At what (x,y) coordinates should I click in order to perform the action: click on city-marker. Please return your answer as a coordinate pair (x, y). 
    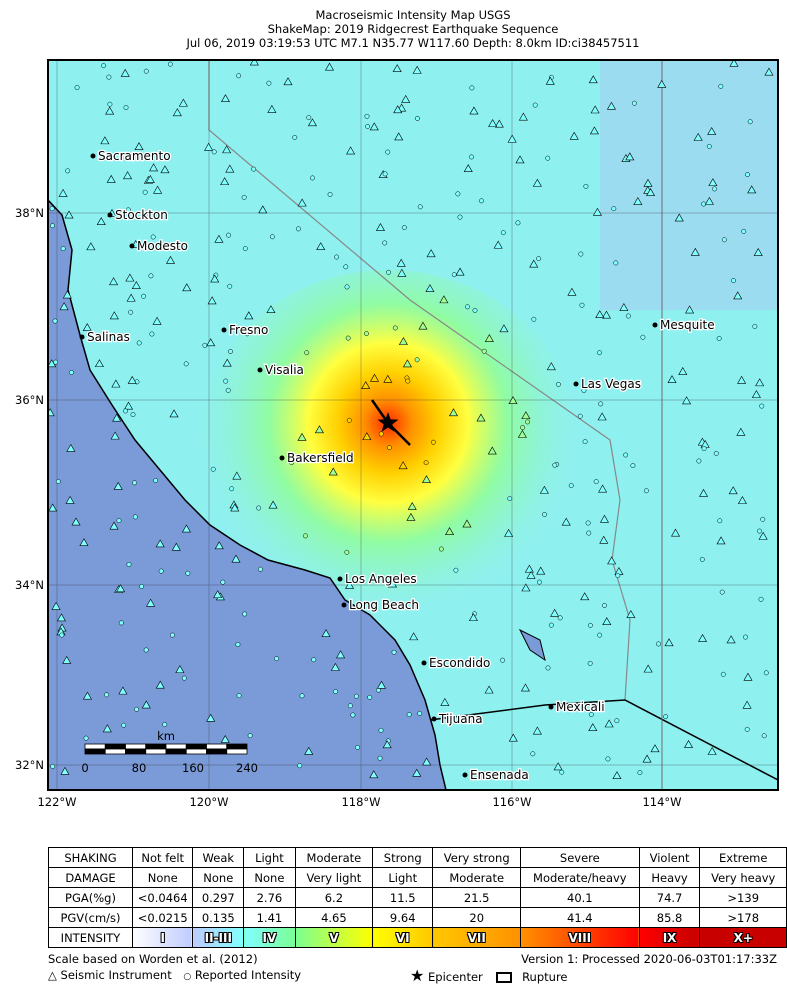
    Looking at the image, I should click on (576, 384).